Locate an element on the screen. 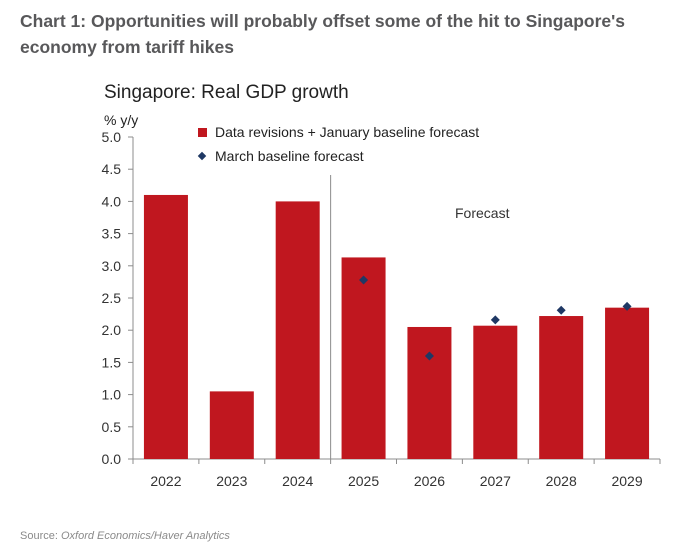 The height and width of the screenshot is (558, 694). y-tick-label: 1.0 is located at coordinates (112, 395).